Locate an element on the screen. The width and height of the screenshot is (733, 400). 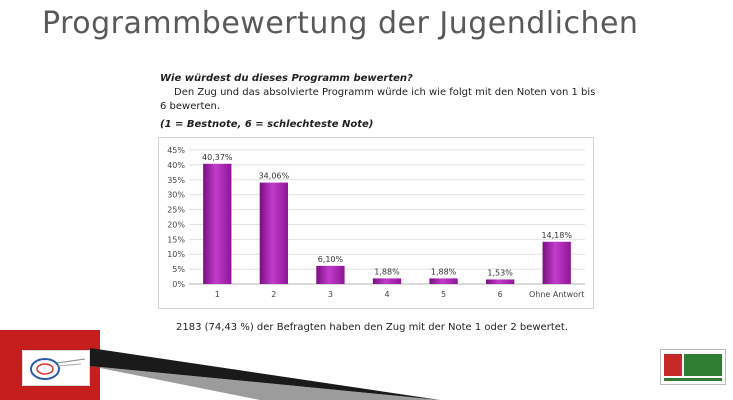
x-tick-label: Ohne Antwort is located at coordinates (556, 294).